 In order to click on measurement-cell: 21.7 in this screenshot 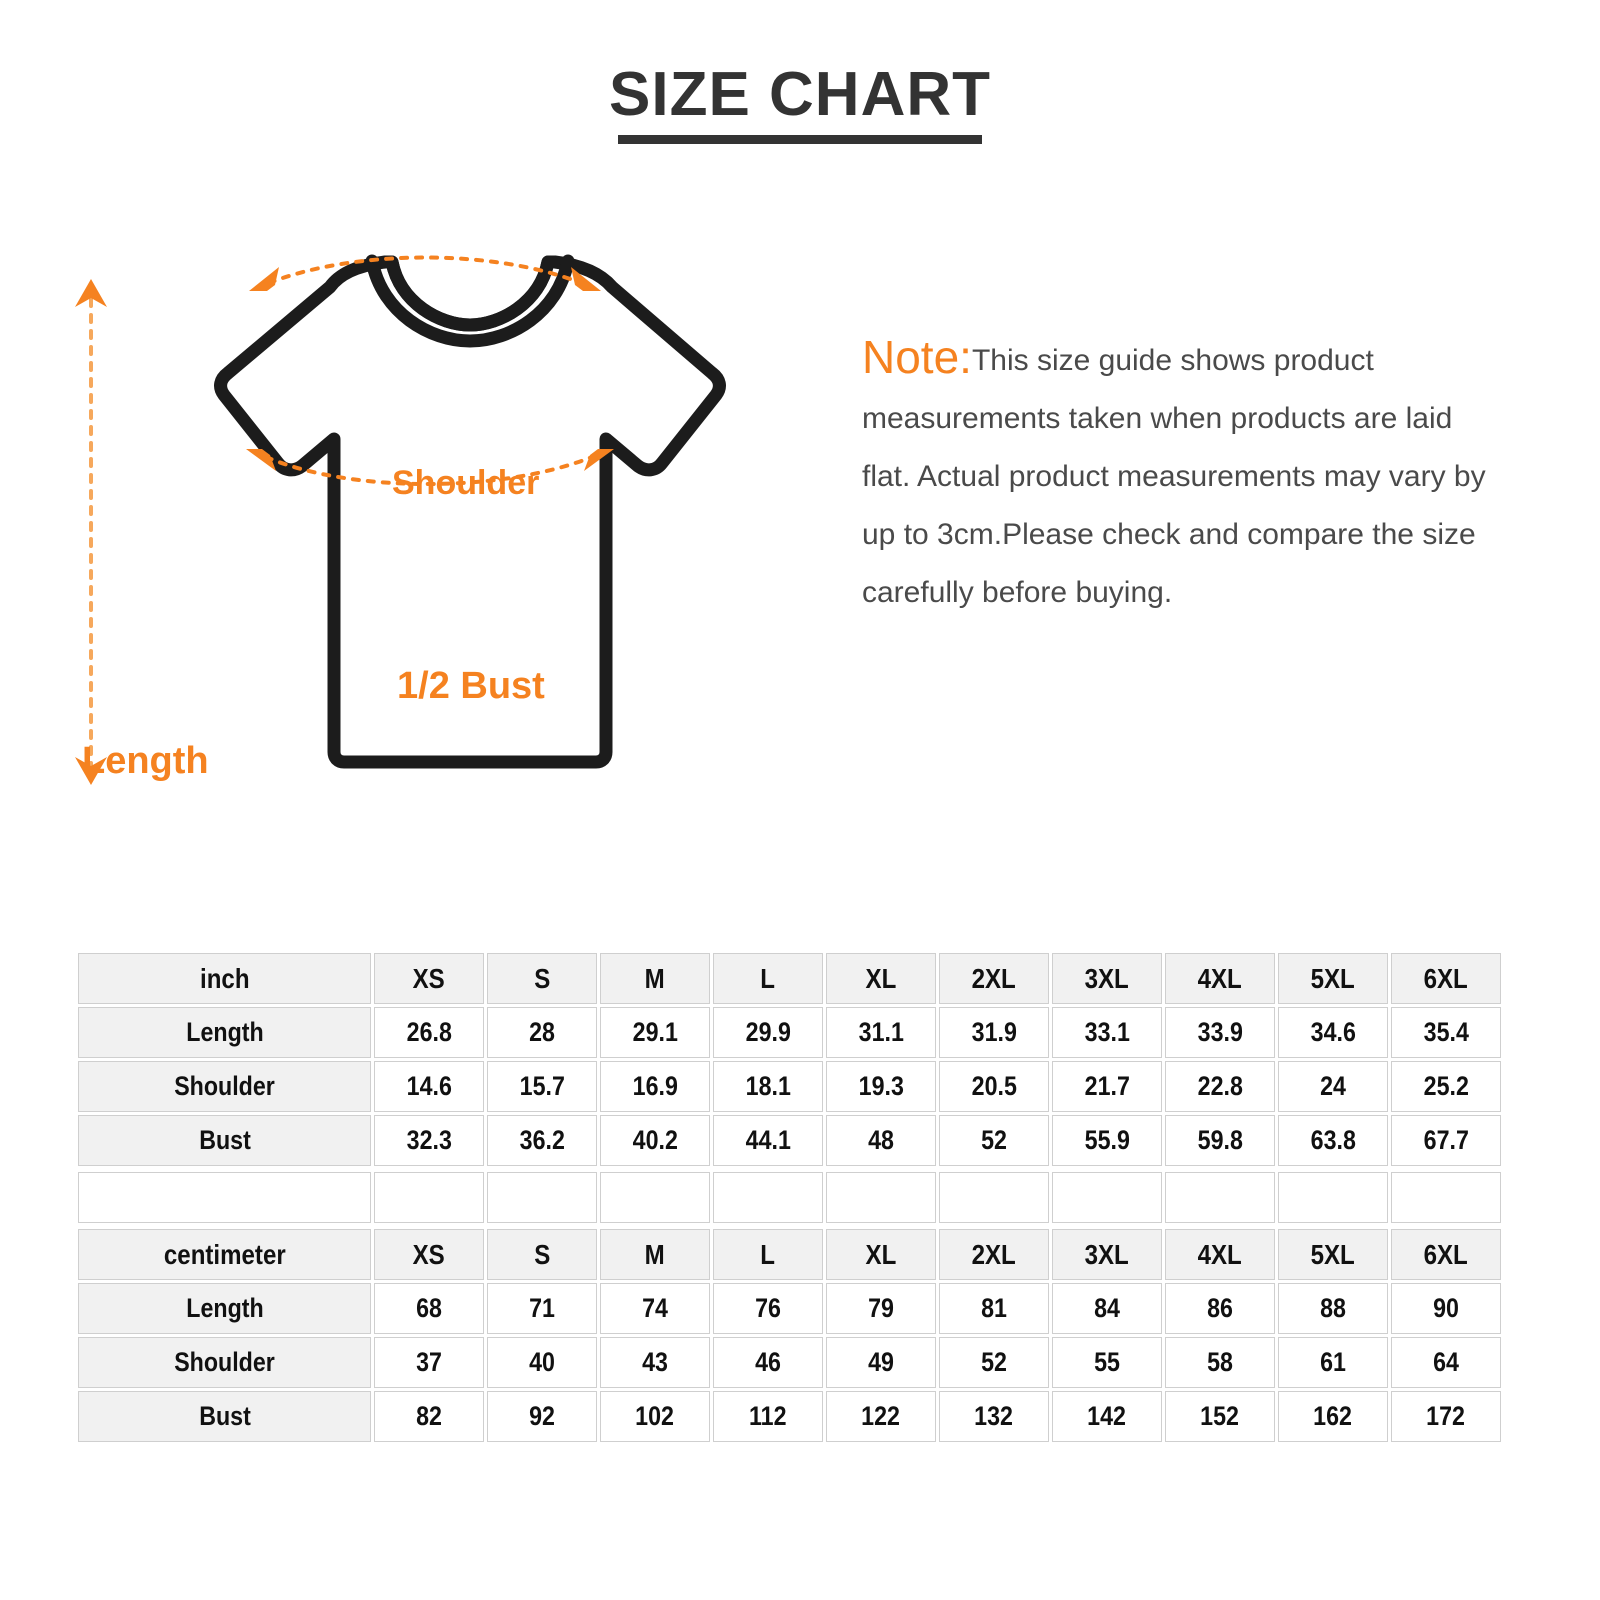, I will do `click(1107, 1086)`.